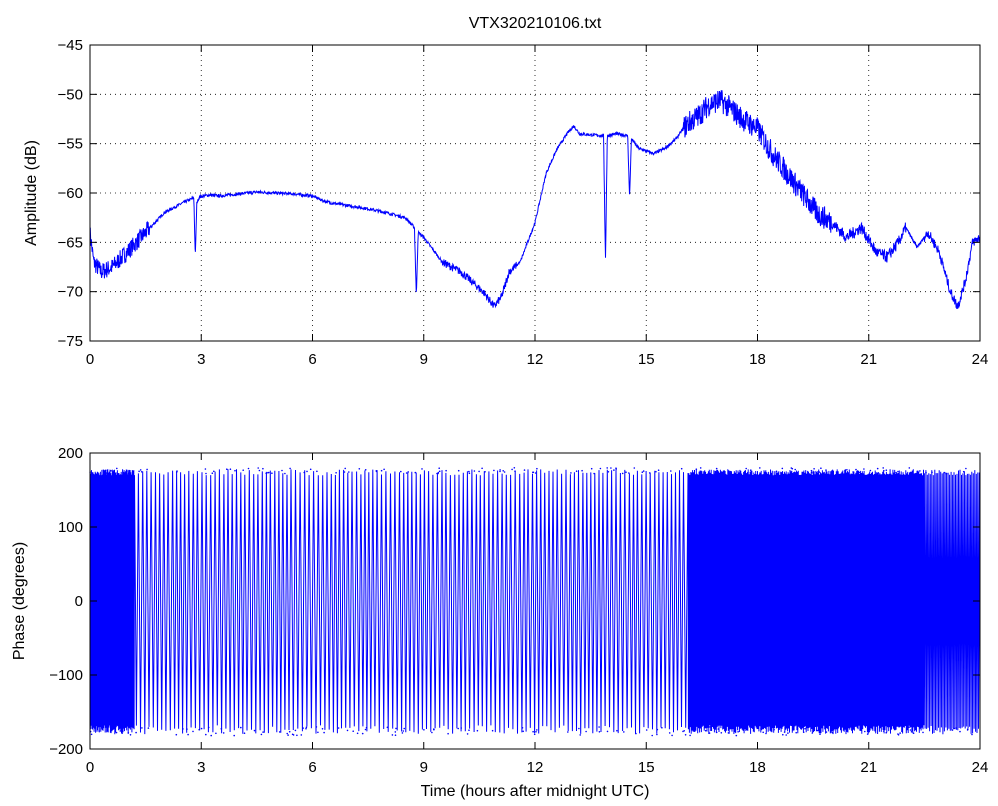 Image resolution: width=998 pixels, height=806 pixels. I want to click on time-x-label: Time (hours after midnight UTC), so click(535, 791).